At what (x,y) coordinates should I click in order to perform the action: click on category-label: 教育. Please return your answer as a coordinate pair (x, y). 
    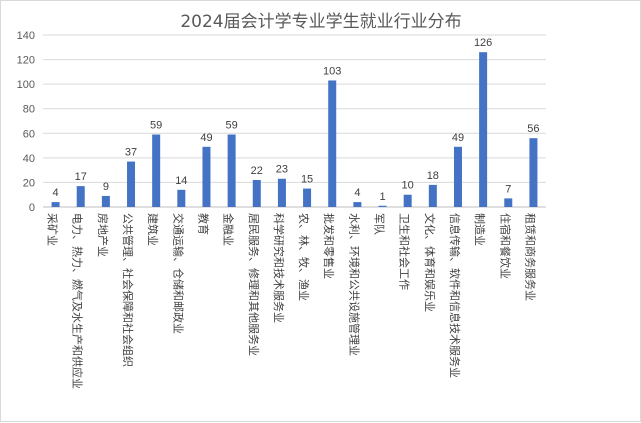
    Looking at the image, I should click on (203, 224).